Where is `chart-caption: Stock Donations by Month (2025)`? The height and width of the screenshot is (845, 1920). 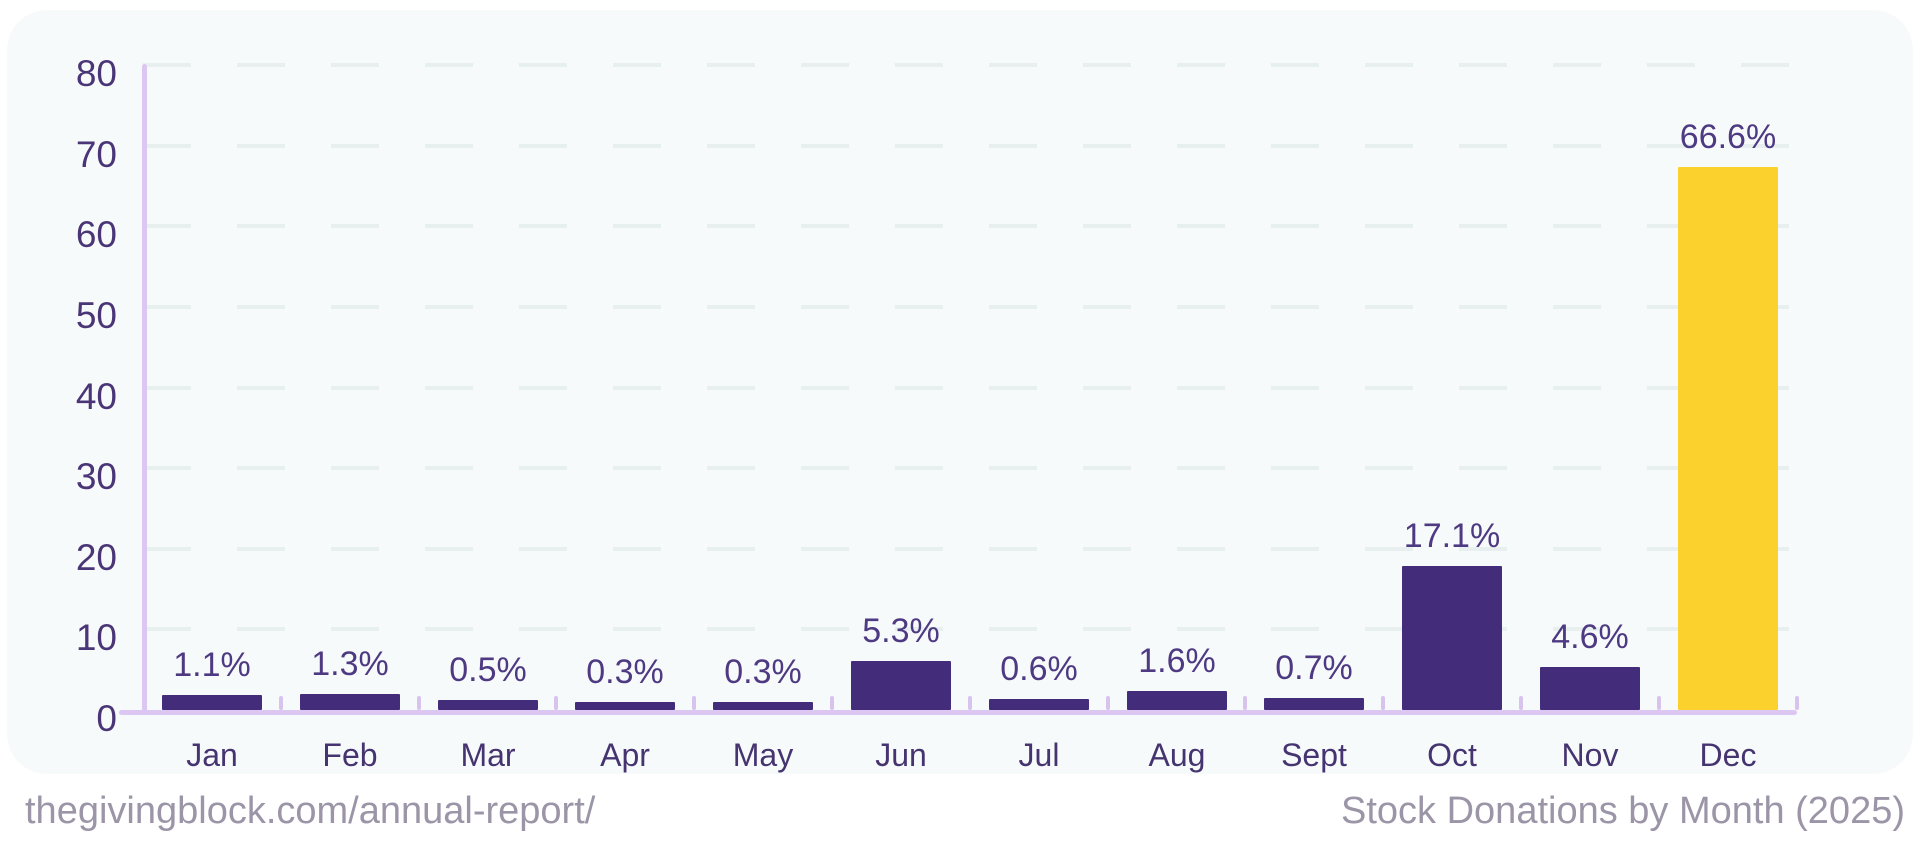
chart-caption: Stock Donations by Month (2025) is located at coordinates (1623, 811).